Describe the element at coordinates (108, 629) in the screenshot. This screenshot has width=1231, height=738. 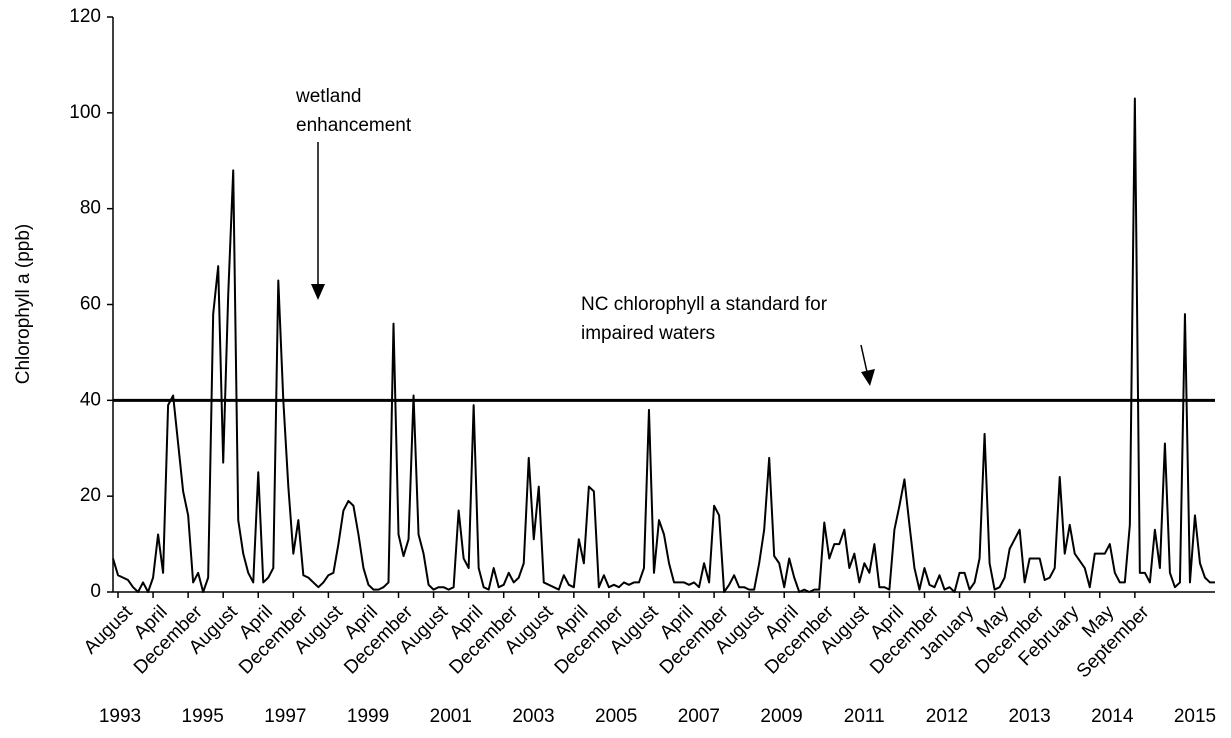
I see `x-tick-label: August` at that location.